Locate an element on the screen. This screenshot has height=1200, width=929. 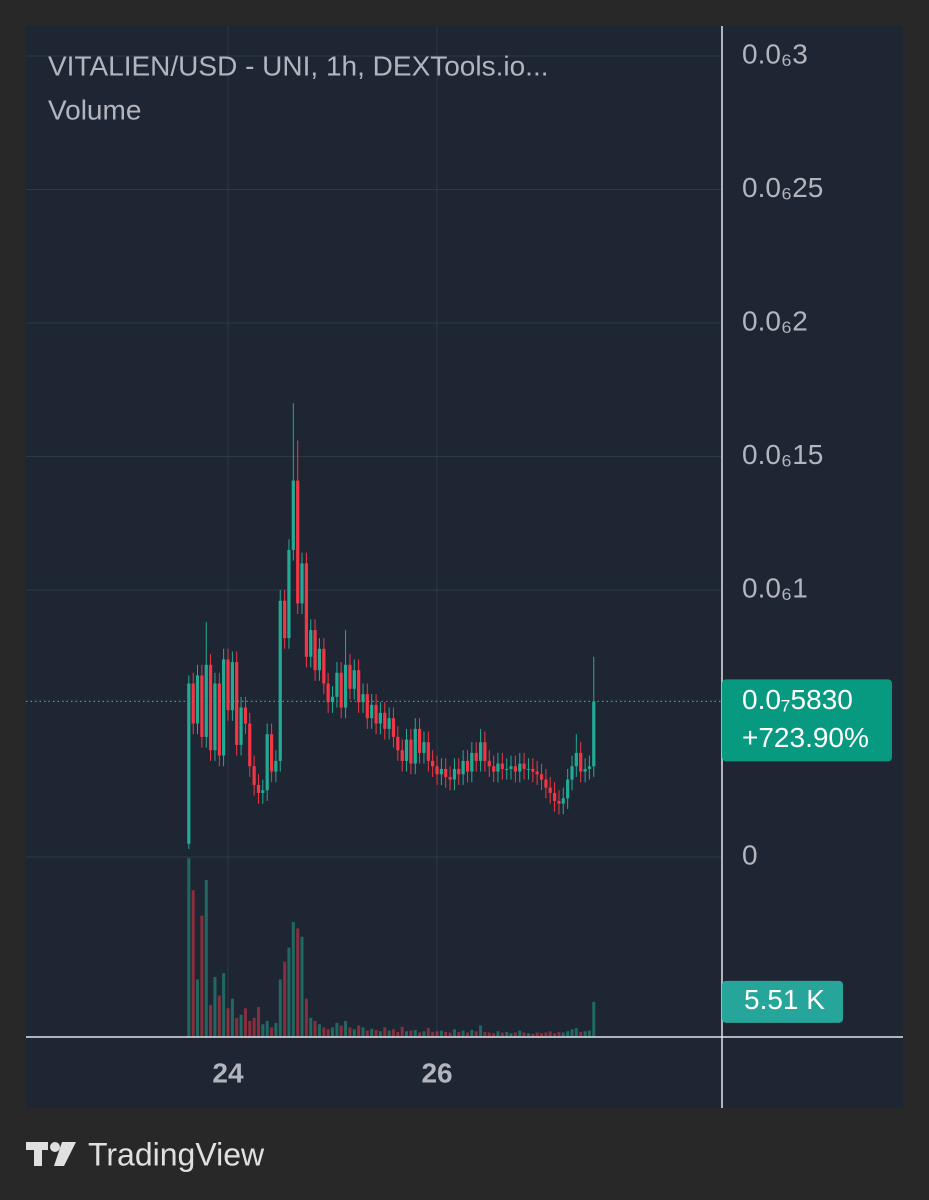
x-tick-label: 26 is located at coordinates (436, 1072).